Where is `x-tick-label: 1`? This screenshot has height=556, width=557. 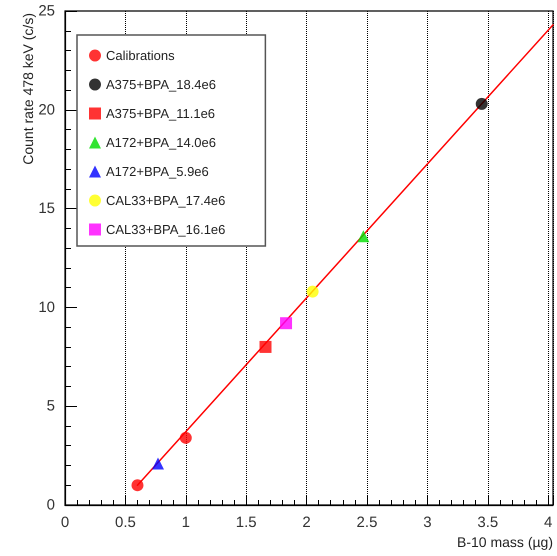
x-tick-label: 1 is located at coordinates (186, 522).